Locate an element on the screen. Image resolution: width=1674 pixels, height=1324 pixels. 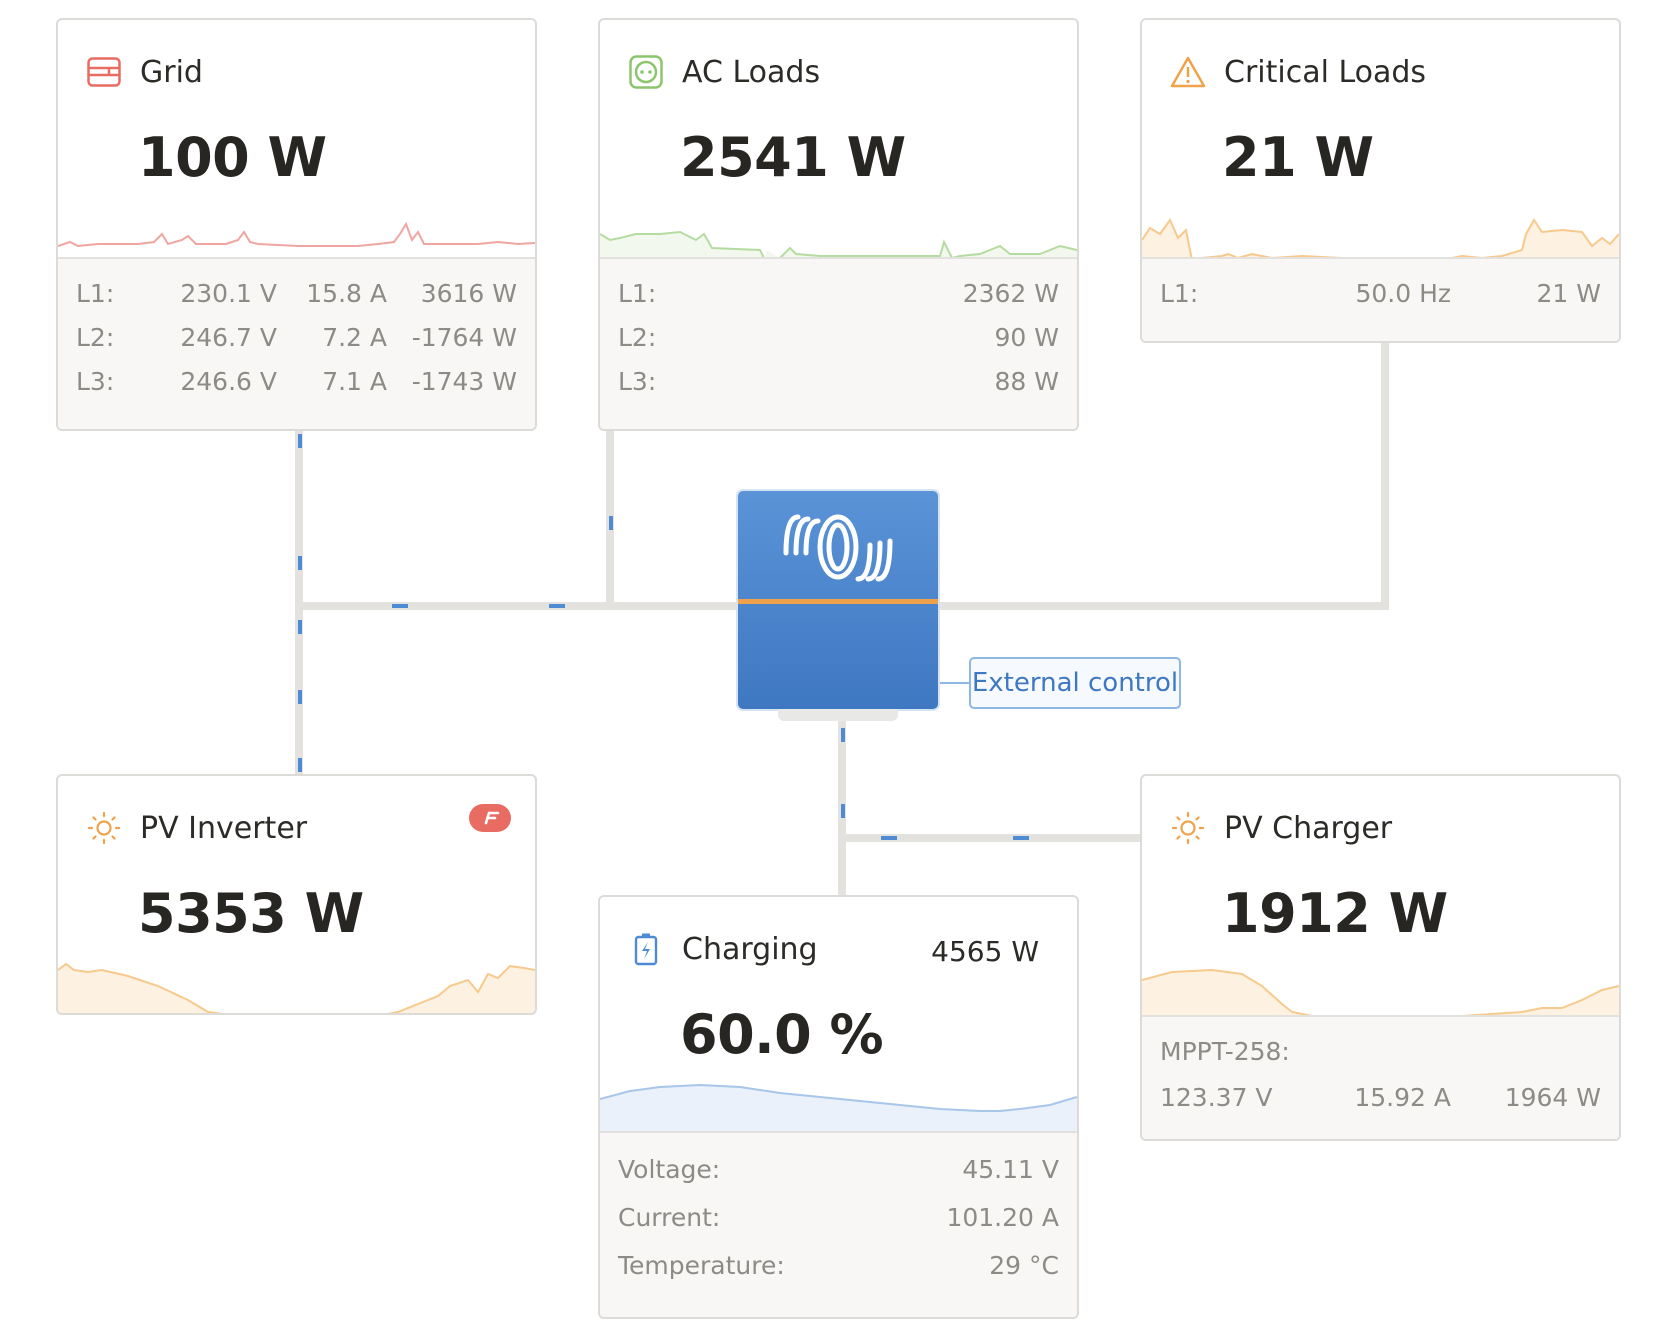
grid-l2-voltage: 246.7 V is located at coordinates (228, 337).